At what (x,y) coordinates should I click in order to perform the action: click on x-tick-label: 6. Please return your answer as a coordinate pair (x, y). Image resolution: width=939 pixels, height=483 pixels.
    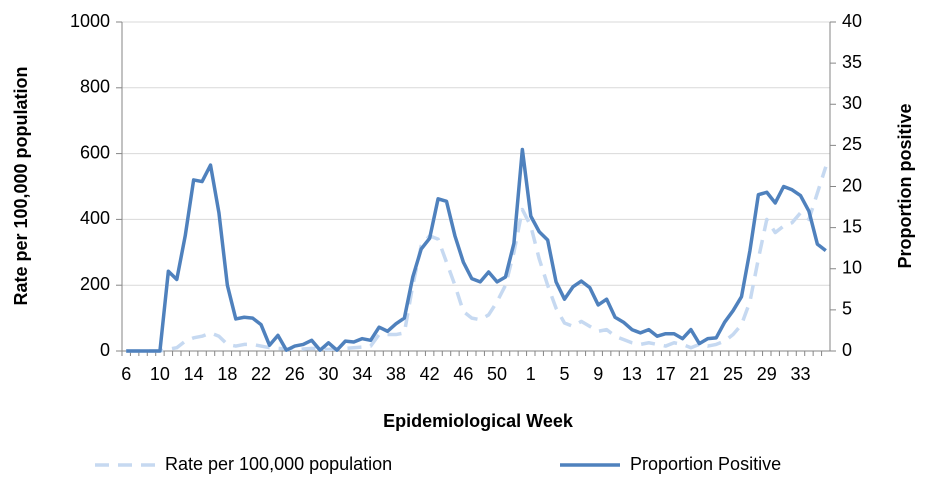
    Looking at the image, I should click on (126, 374).